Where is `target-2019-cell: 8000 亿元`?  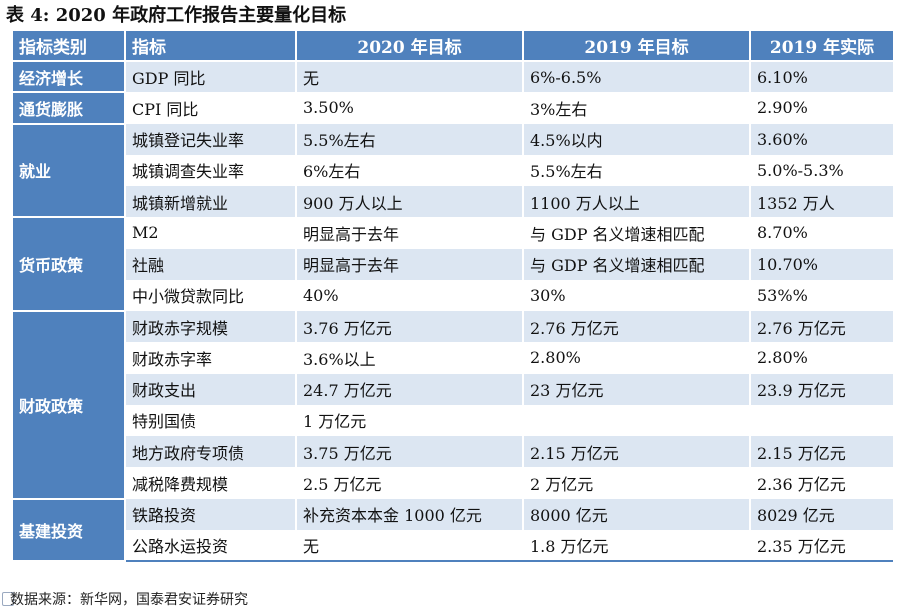 target-2019-cell: 8000 亿元 is located at coordinates (637, 514).